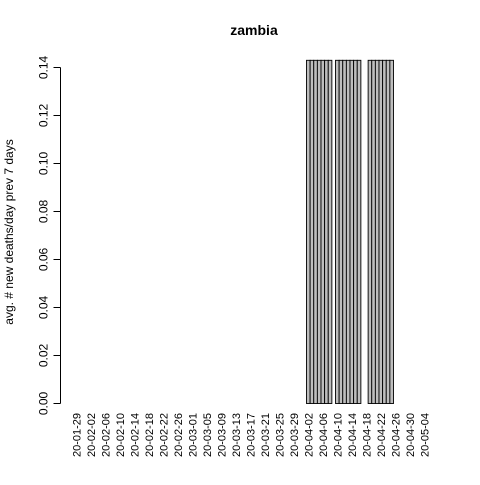 The height and width of the screenshot is (485, 480). What do you see at coordinates (338, 435) in the screenshot?
I see `x-tick-label: 20-04-10` at bounding box center [338, 435].